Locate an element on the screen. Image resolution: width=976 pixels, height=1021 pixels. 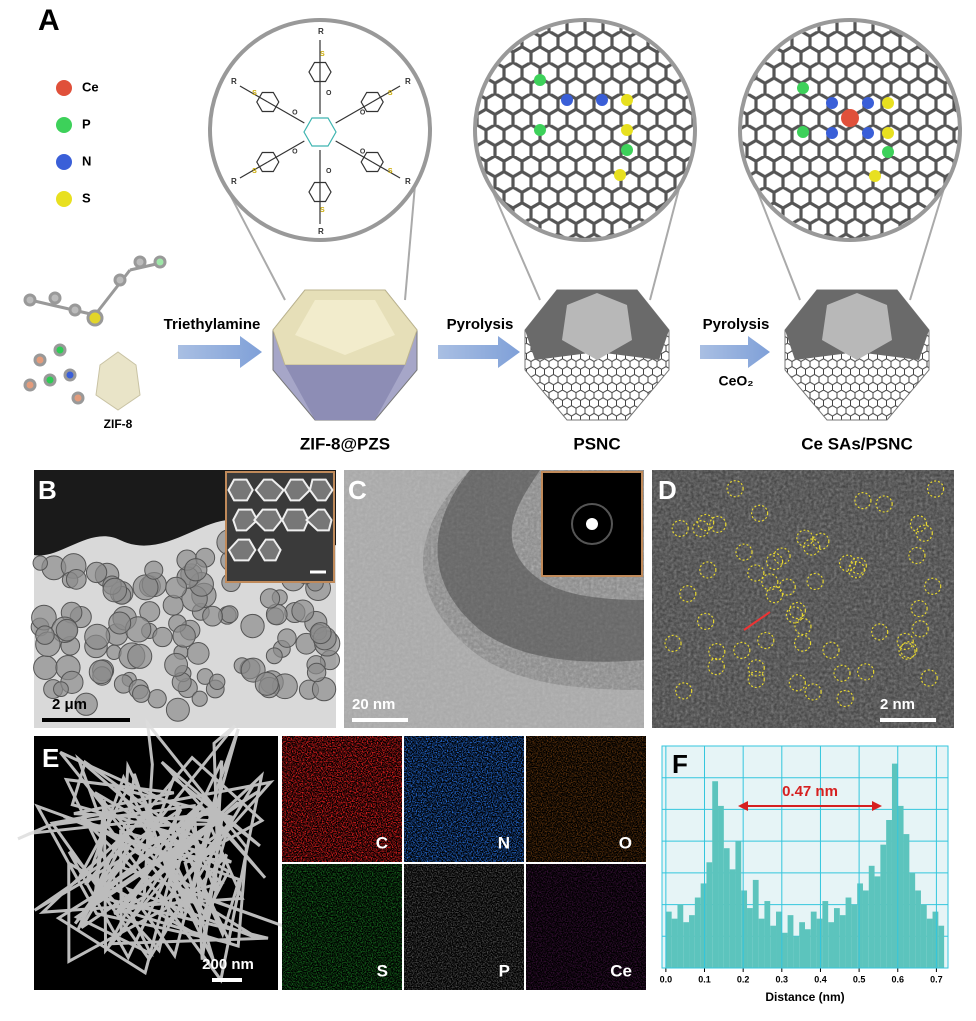
map-label: P is located at coordinates (504, 970).